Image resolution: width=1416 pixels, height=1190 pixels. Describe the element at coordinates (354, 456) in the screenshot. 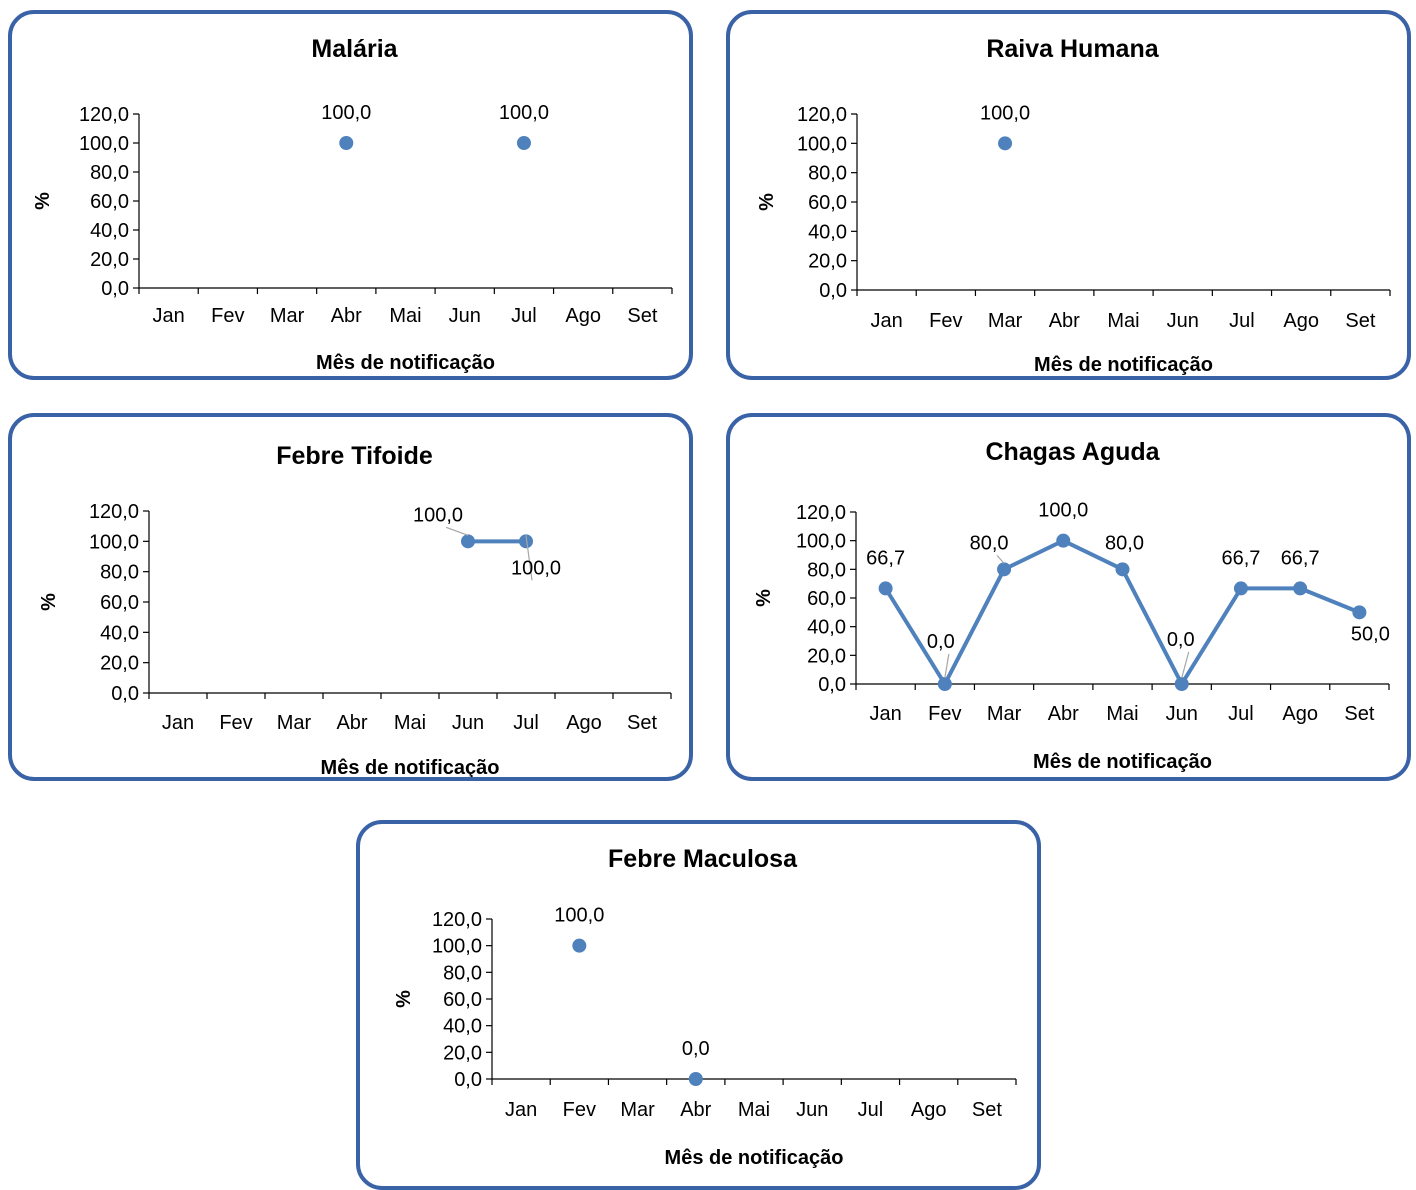

I see `chart-title: Febre Tifoide` at that location.